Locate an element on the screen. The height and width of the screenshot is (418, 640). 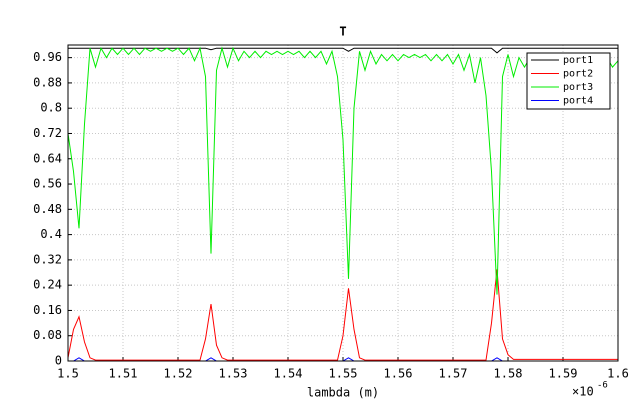
legend-label: port4 is located at coordinates (578, 101).